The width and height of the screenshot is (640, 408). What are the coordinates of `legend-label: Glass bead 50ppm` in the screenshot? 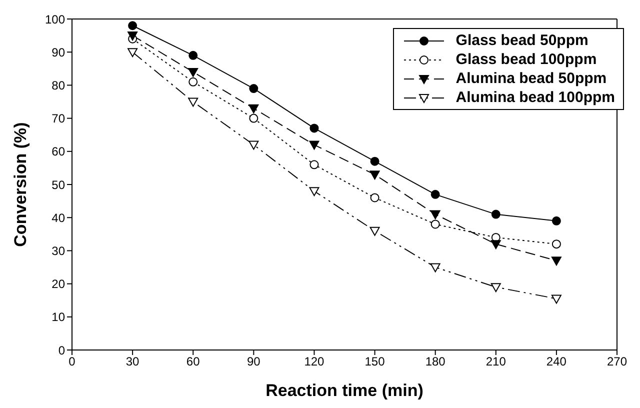 It's located at (522, 40).